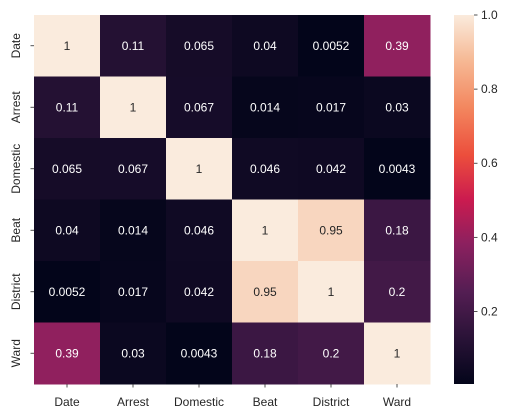 The width and height of the screenshot is (512, 418). Describe the element at coordinates (16, 169) in the screenshot. I see `y-tick-label: Domestic` at that location.